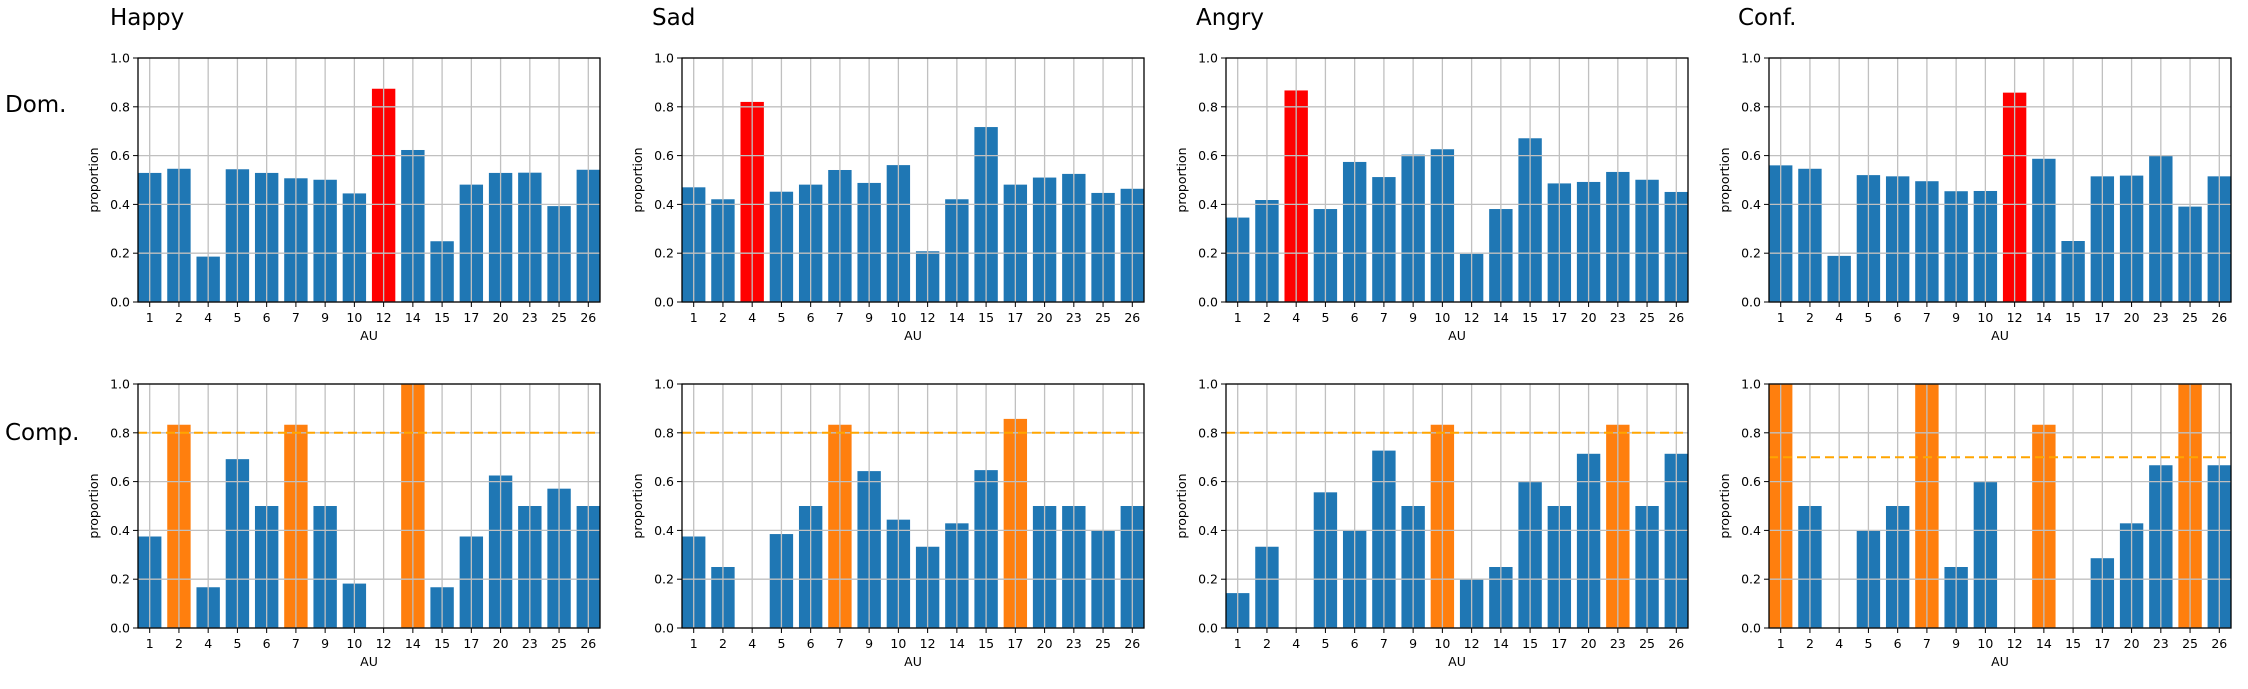 Image resolution: width=2248 pixels, height=689 pixels. Describe the element at coordinates (1230, 18) in the screenshot. I see `column-title-angry: Angry` at that location.